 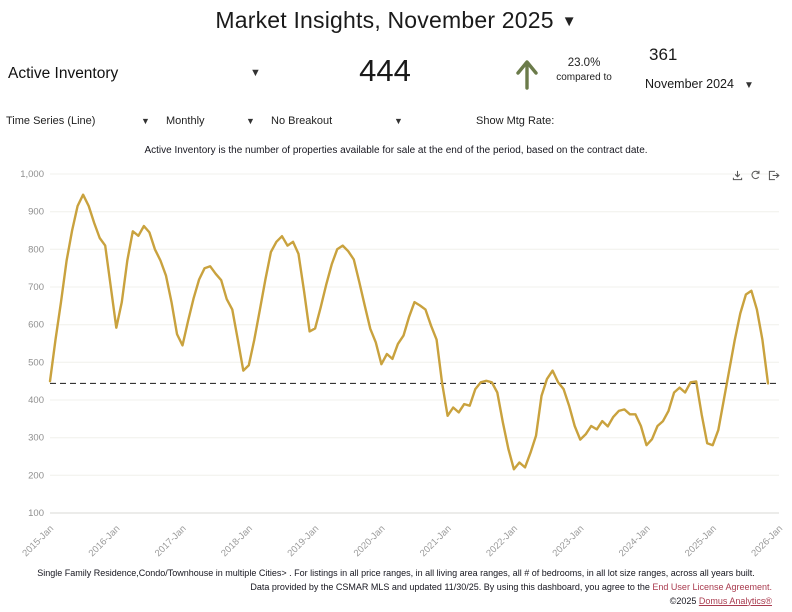 I want to click on comparison-period-selector: November 2024 ▼, so click(x=699, y=84).